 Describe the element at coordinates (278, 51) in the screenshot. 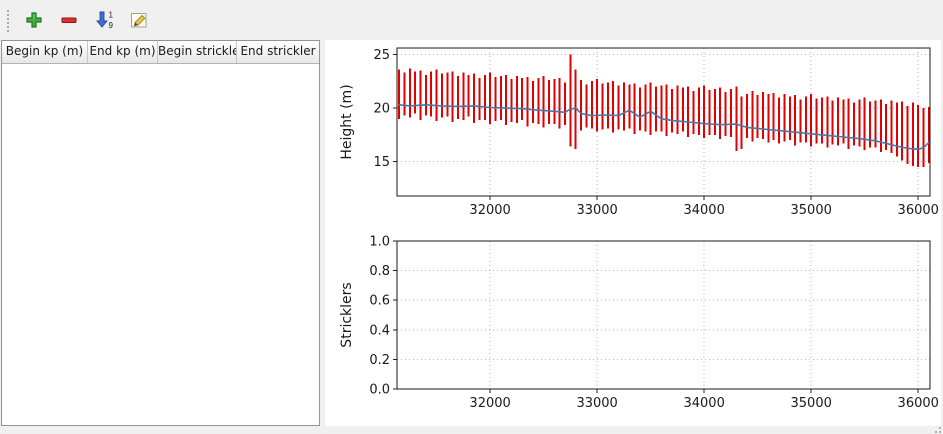

I see `column-header-end-strickler: End strickler` at that location.